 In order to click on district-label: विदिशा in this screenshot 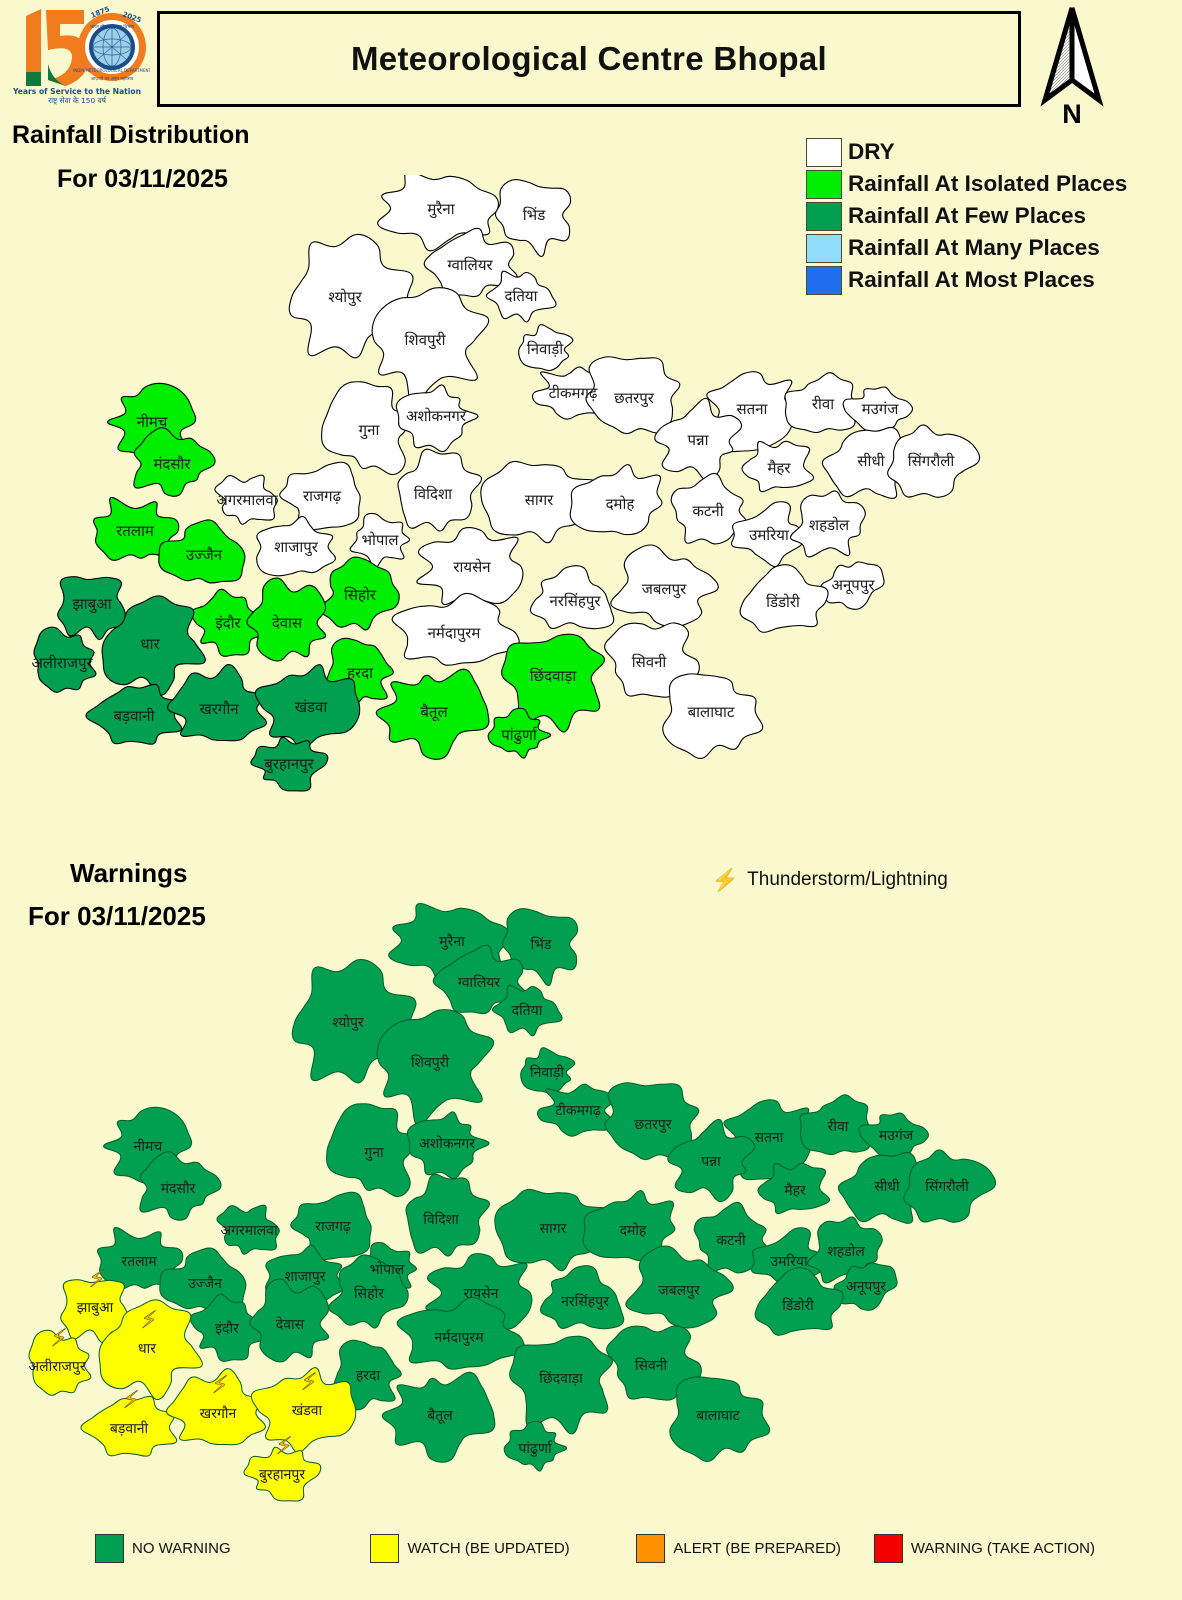, I will do `click(441, 1219)`.